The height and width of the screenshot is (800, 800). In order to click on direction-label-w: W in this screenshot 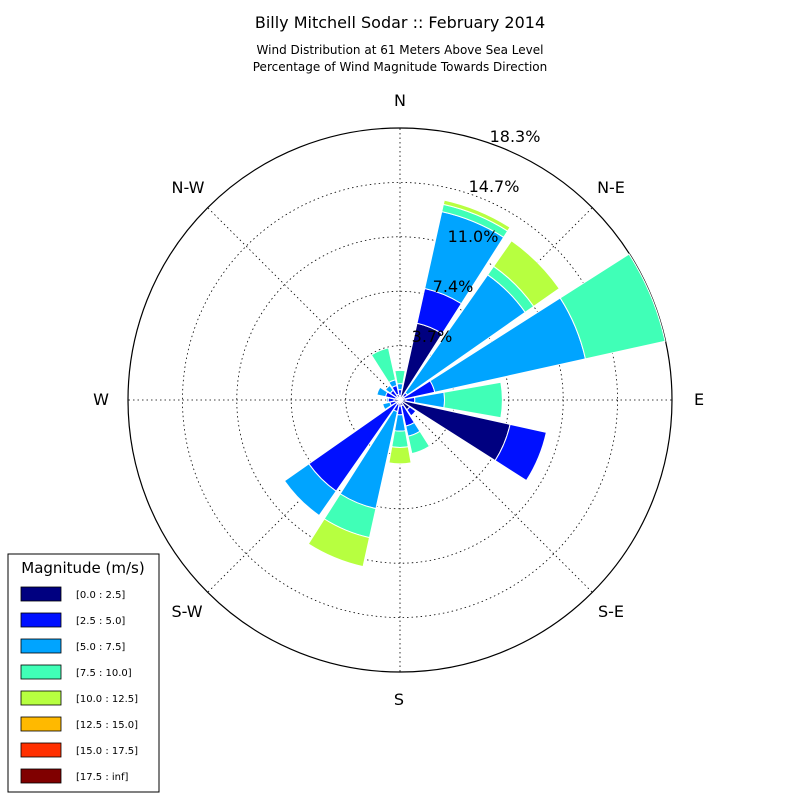, I will do `click(101, 399)`.